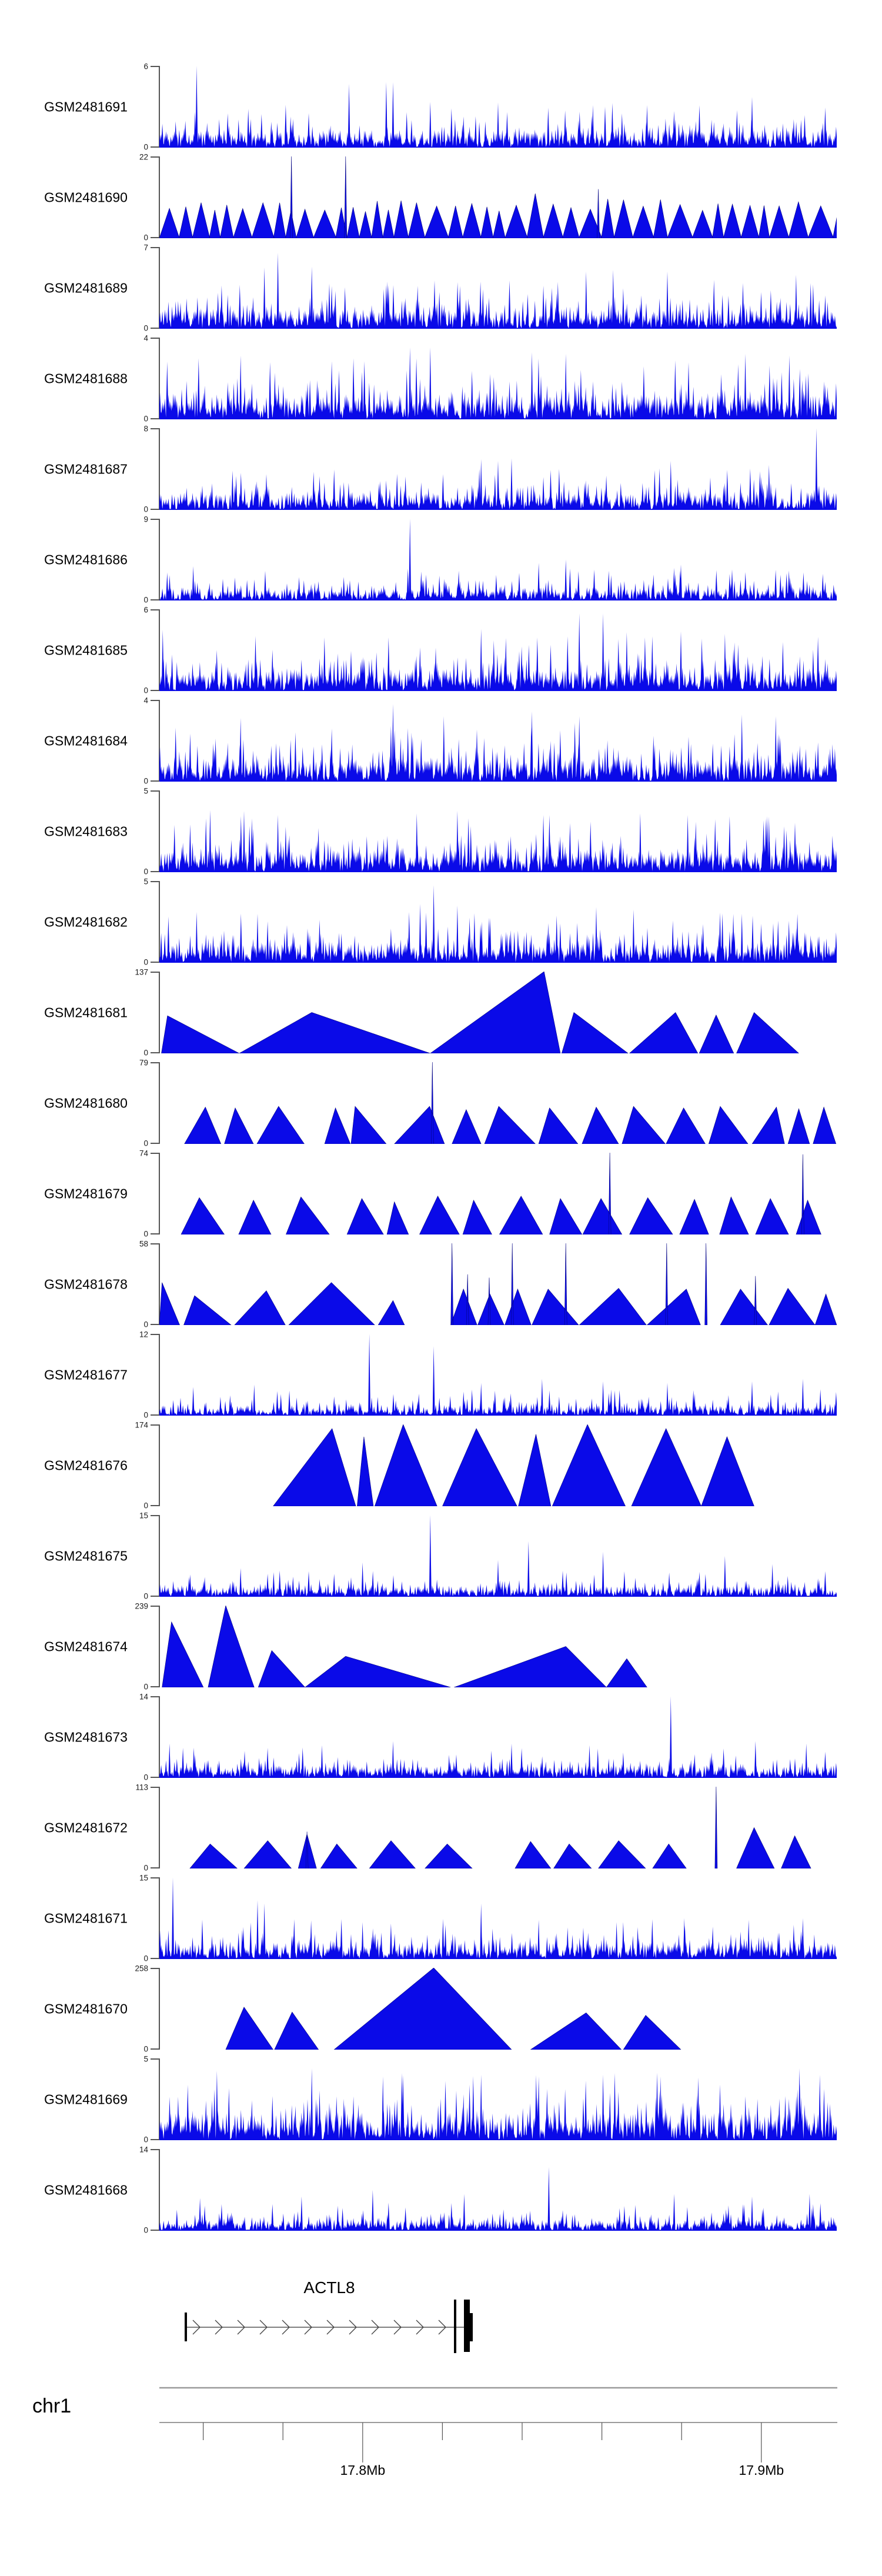 The width and height of the screenshot is (882, 2576). I want to click on track-label: GSM2481674, so click(86, 1646).